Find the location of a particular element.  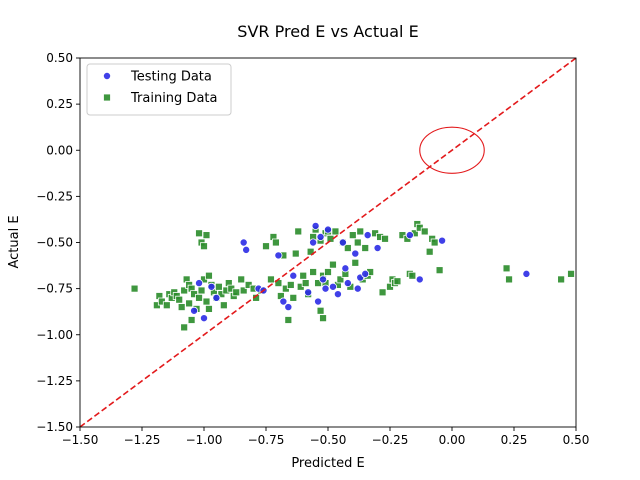

y-tick-label: 0.25 is located at coordinates (59, 104).